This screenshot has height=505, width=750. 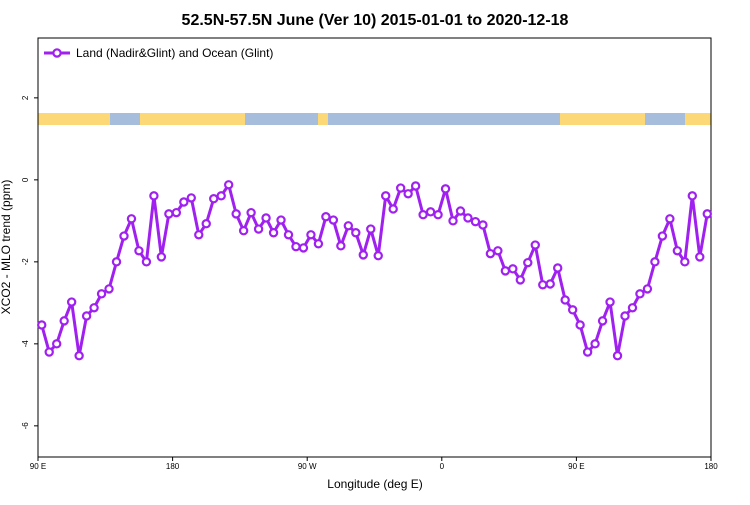 What do you see at coordinates (374, 119) in the screenshot?
I see `land-ocean-strip` at bounding box center [374, 119].